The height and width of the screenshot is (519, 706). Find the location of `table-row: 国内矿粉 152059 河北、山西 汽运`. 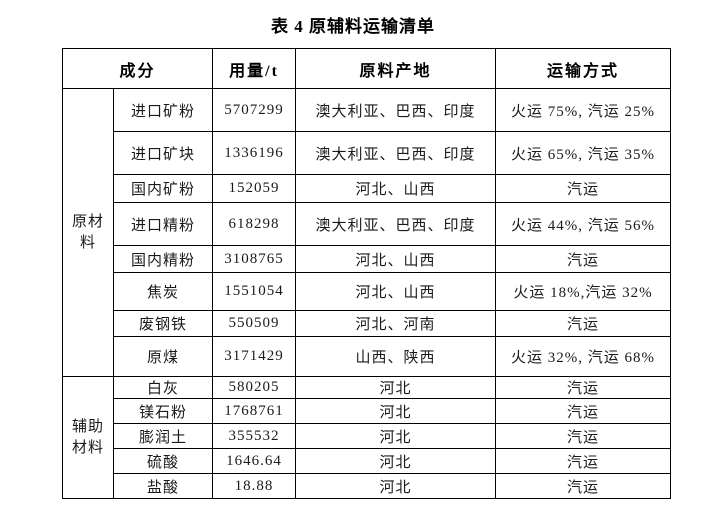

table-row: 国内矿粉 152059 河北、山西 汽运 is located at coordinates (367, 188).